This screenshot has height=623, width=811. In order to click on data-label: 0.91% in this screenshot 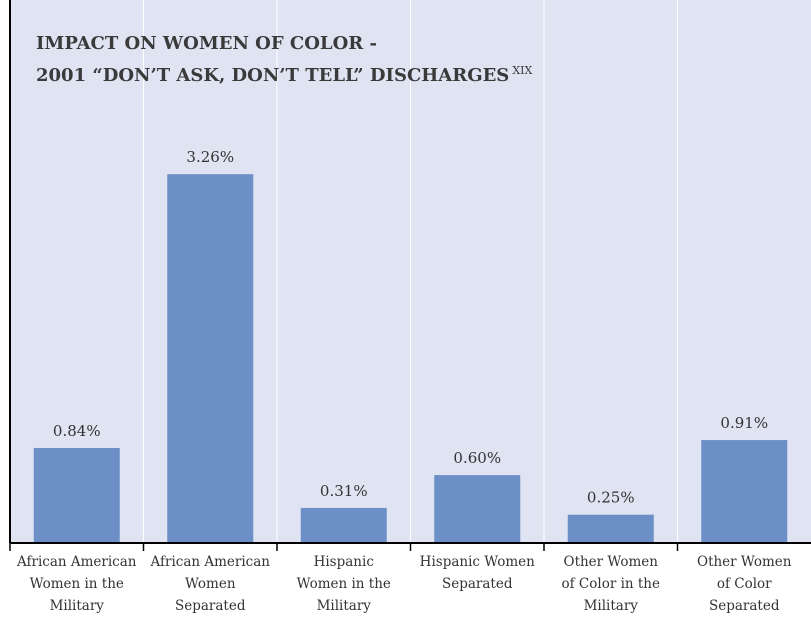, I will do `click(744, 423)`.